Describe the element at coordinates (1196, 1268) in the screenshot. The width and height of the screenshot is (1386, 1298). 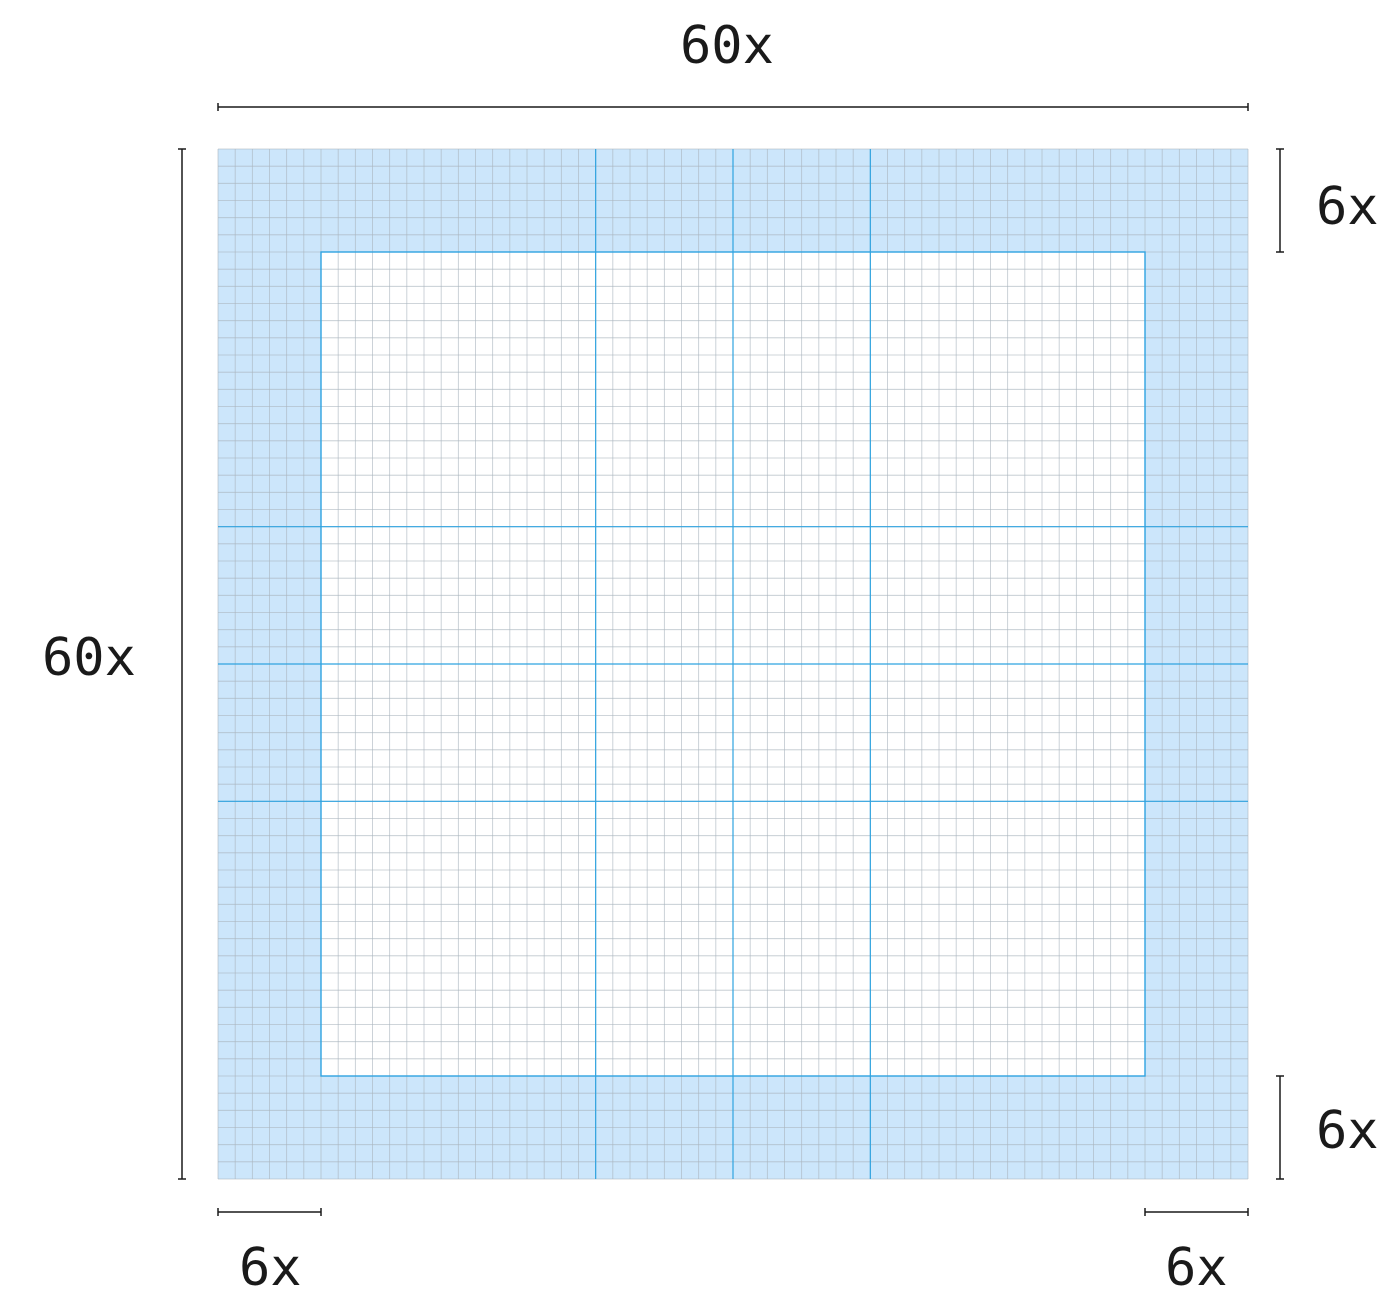
I see `margin-right-label: 6x` at that location.